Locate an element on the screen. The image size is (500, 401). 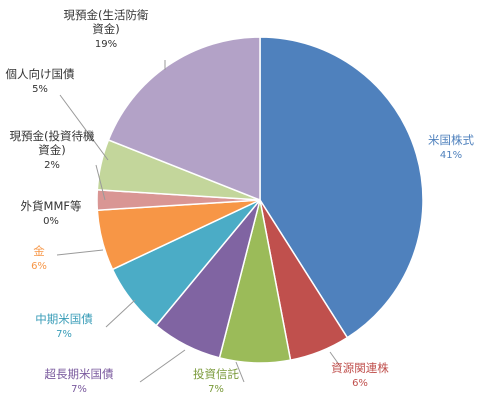
slice-1-name-line: 米国株式 is located at coordinates (451, 140).